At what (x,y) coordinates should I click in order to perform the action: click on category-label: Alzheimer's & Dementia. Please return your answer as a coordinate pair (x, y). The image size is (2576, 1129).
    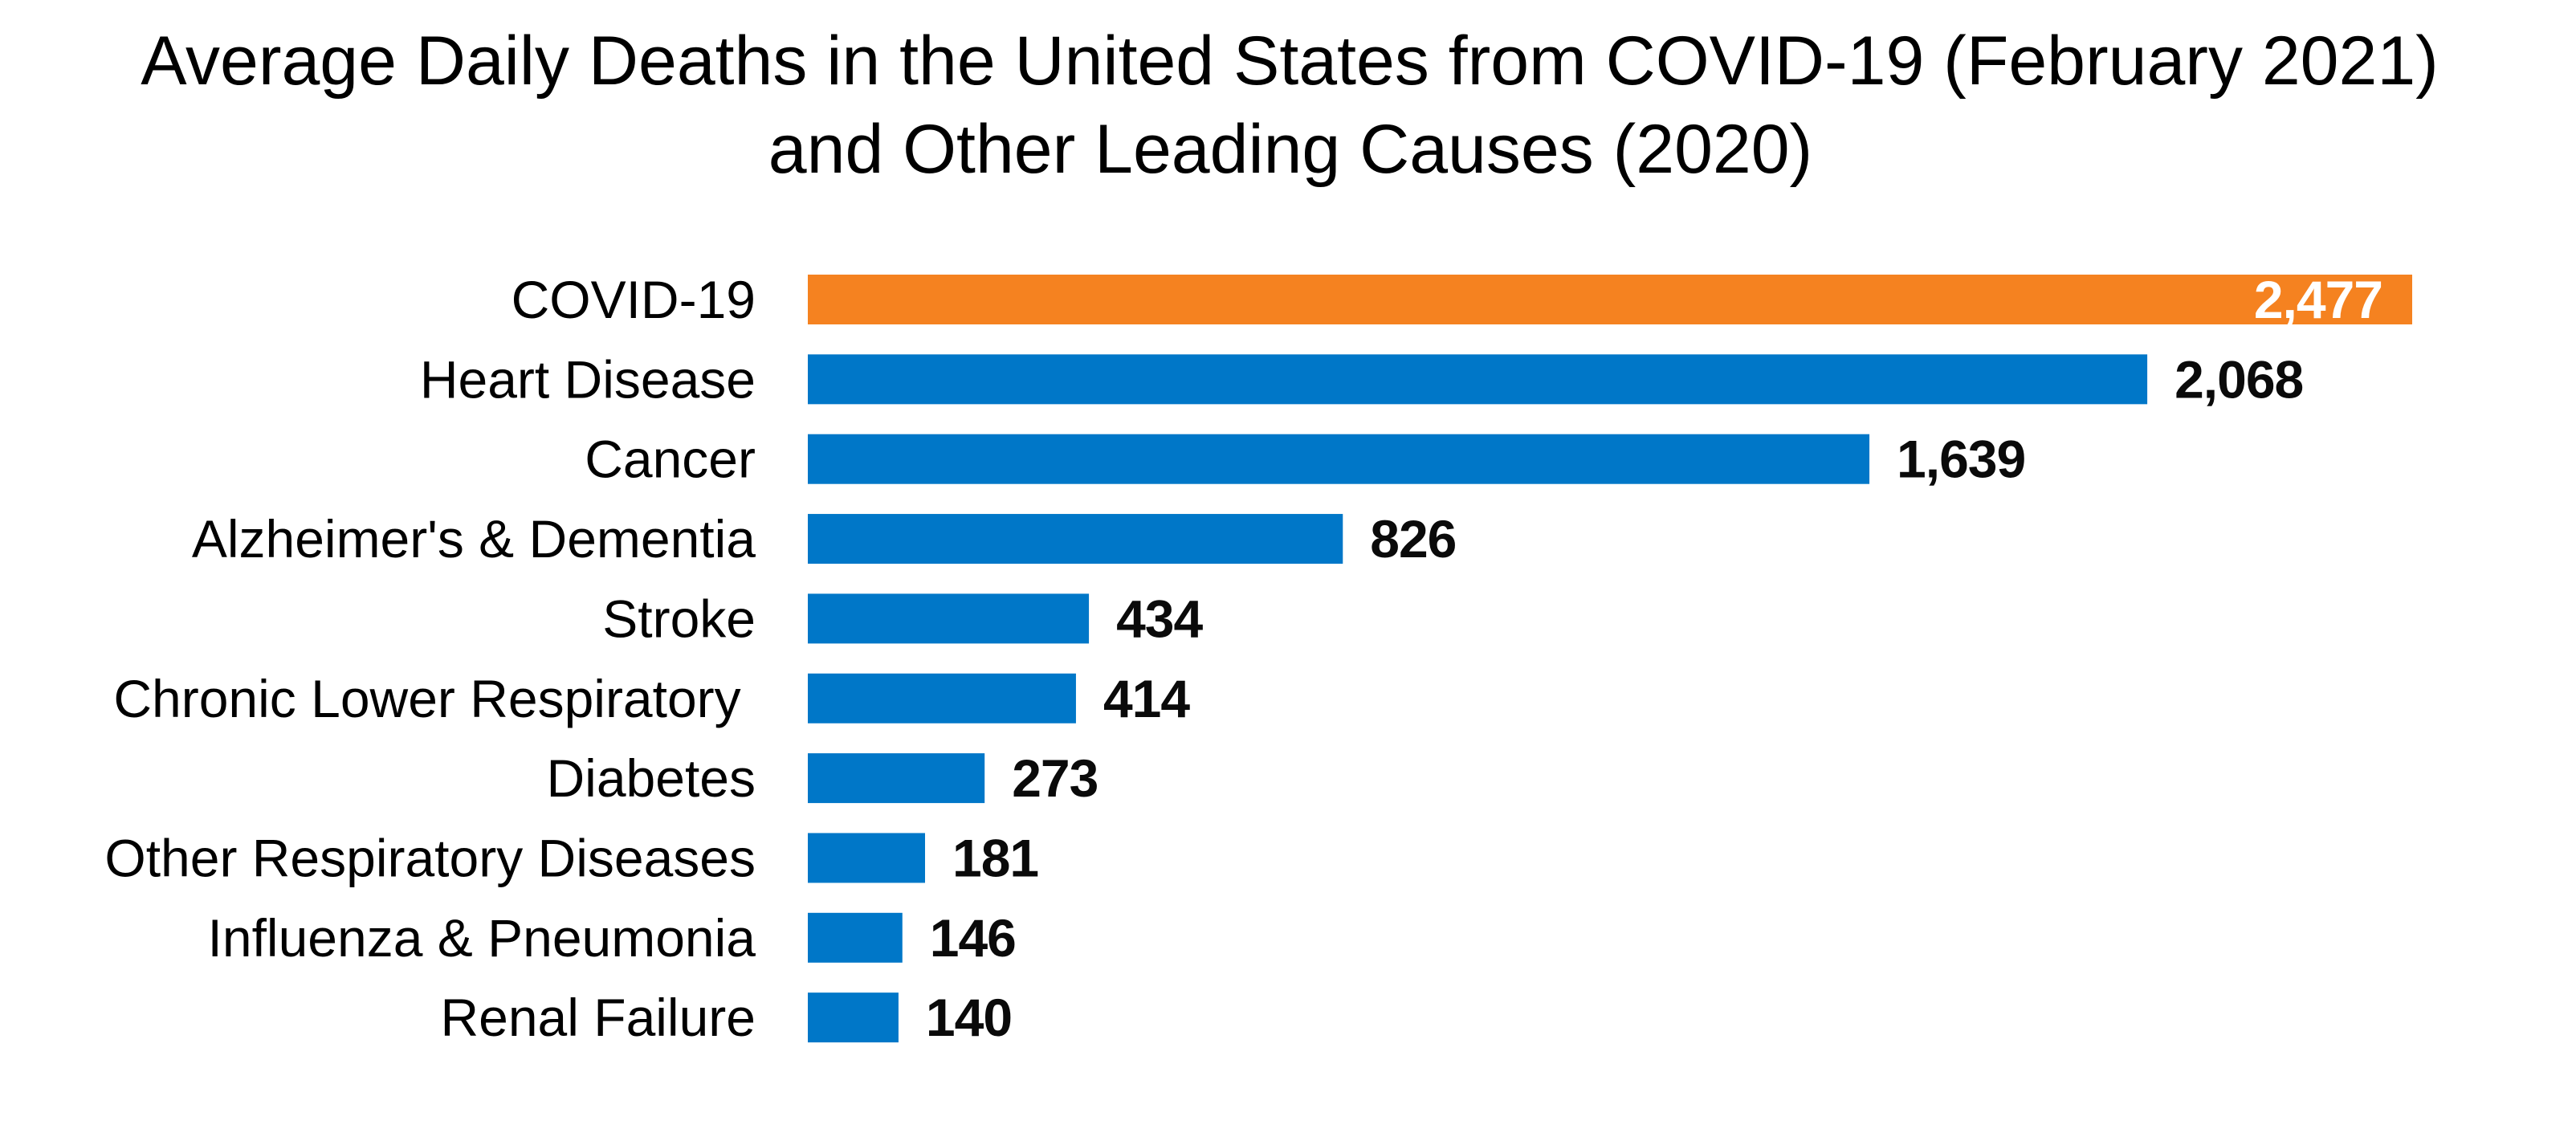
    Looking at the image, I should click on (474, 539).